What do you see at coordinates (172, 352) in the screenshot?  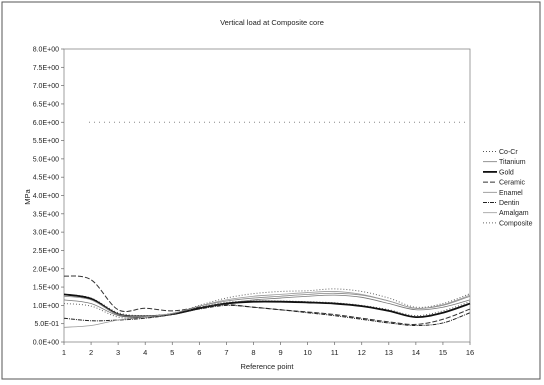 I see `x-tick-label: 5` at bounding box center [172, 352].